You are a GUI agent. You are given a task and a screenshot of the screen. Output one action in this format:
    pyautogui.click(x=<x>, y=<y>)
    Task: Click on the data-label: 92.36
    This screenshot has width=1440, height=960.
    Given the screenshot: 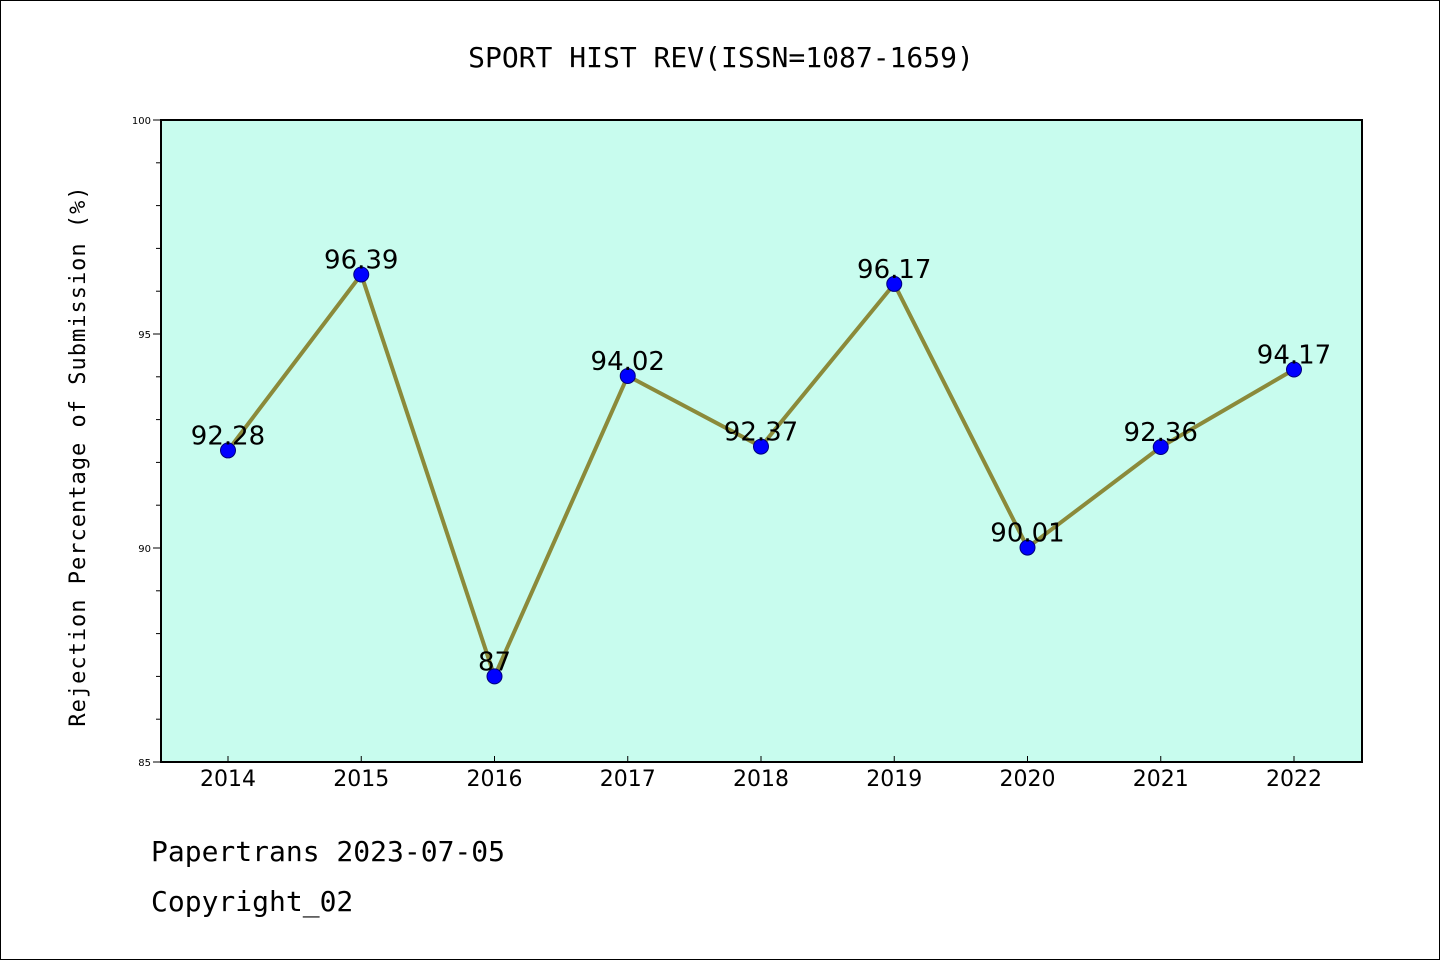 What is the action you would take?
    pyautogui.click(x=1161, y=433)
    